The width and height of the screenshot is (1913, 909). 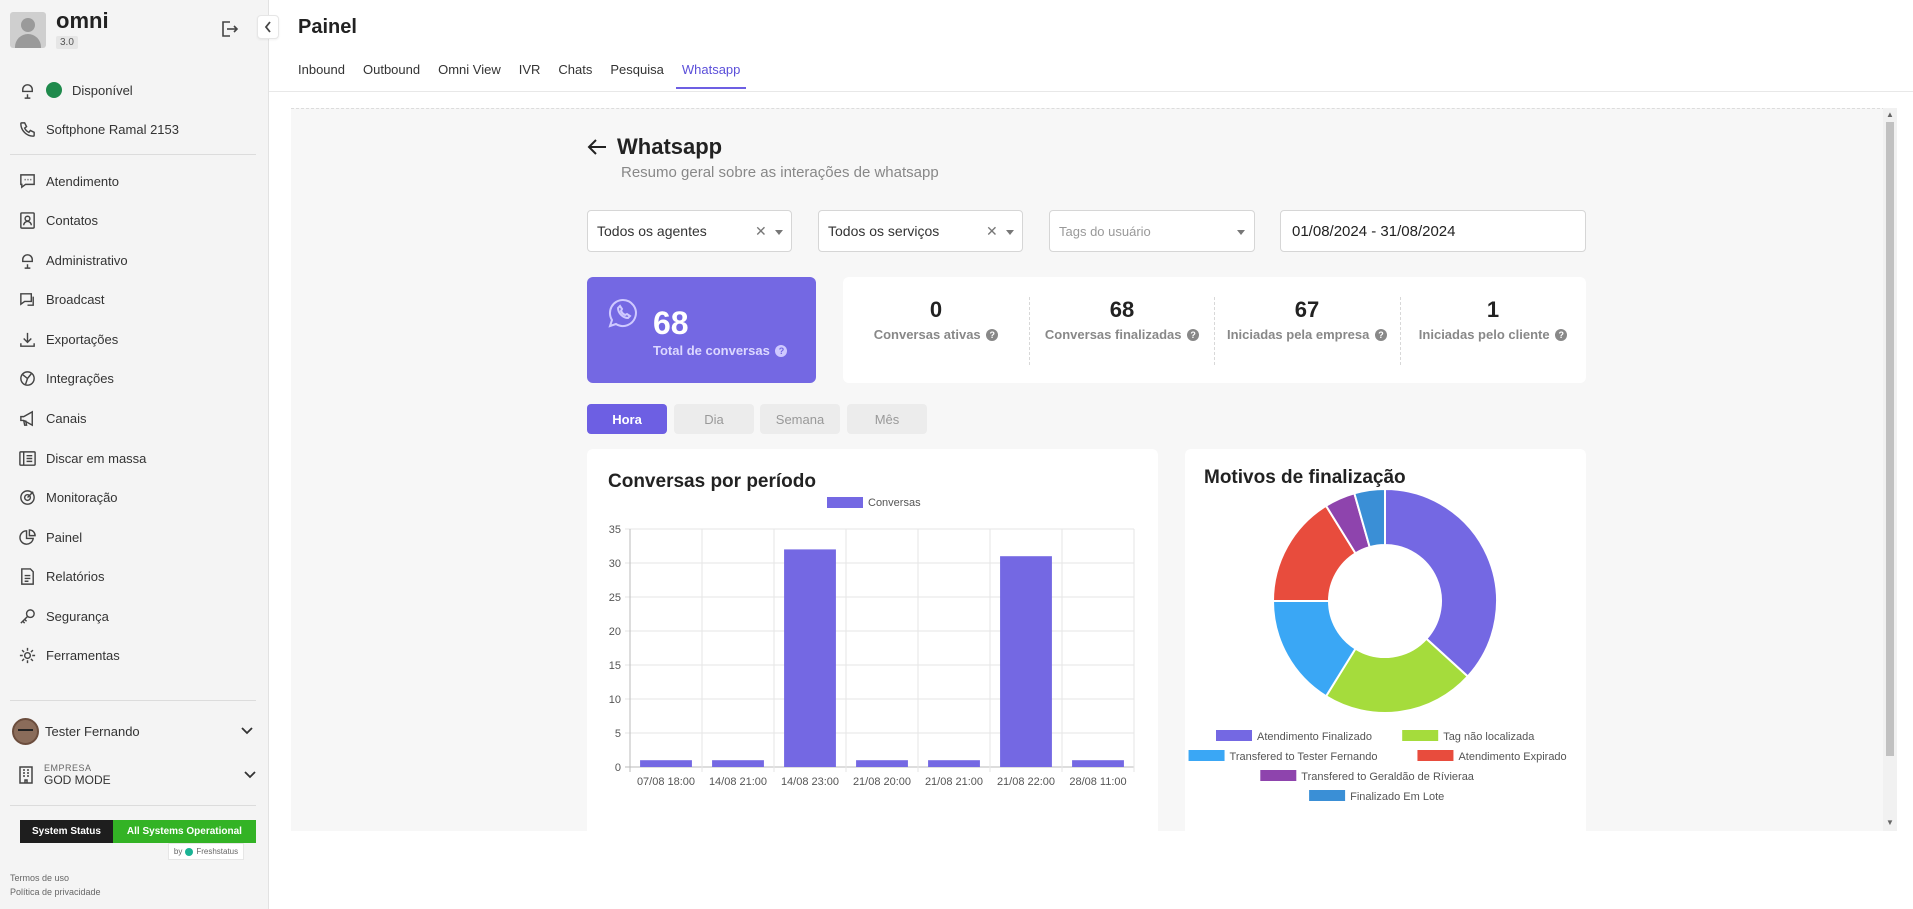 I want to click on softphone-item: Softphone Ramal 2153, so click(x=98, y=129).